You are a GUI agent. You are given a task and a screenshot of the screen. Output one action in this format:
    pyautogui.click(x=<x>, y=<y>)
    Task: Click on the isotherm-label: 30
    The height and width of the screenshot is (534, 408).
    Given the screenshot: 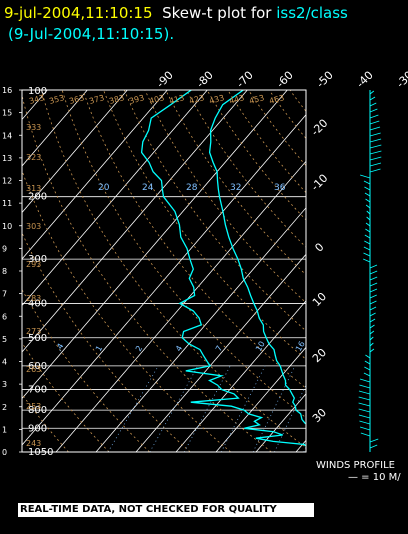 What is the action you would take?
    pyautogui.click(x=319, y=415)
    